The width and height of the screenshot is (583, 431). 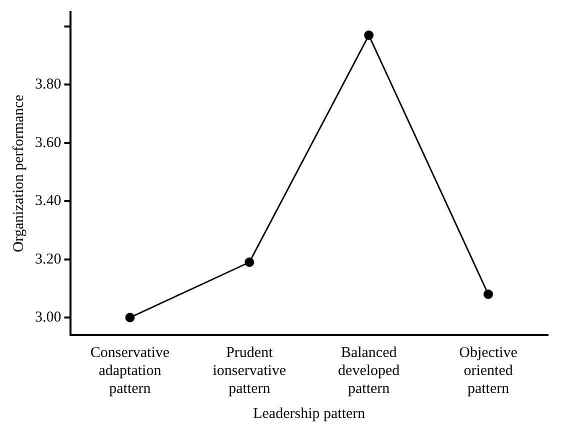 What do you see at coordinates (48, 84) in the screenshot?
I see `y-tick-label: 3.80` at bounding box center [48, 84].